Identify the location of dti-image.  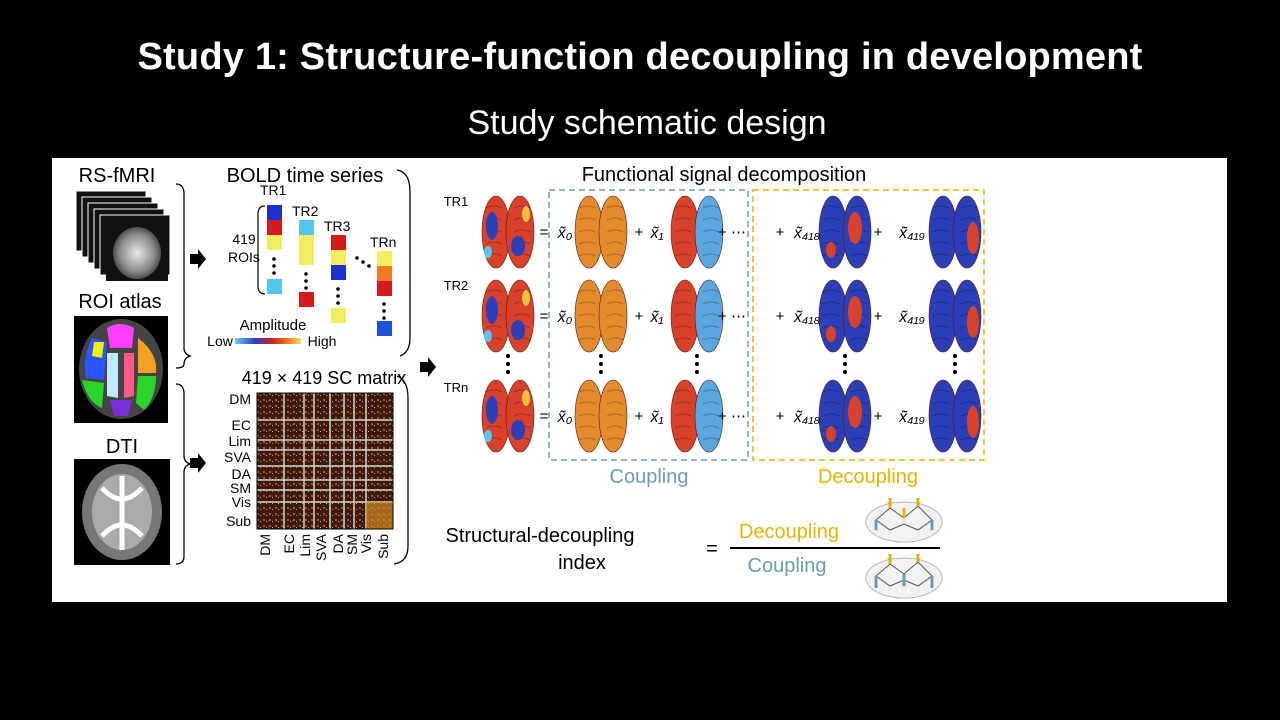
(122, 512).